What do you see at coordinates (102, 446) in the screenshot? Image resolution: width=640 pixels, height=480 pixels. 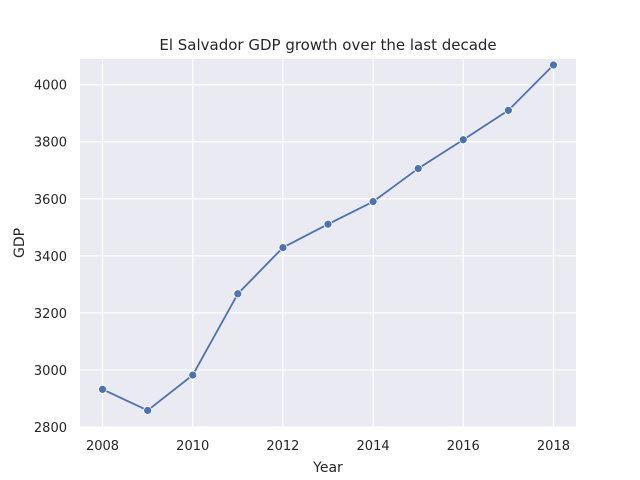 I see `x-tick-label: 2008` at bounding box center [102, 446].